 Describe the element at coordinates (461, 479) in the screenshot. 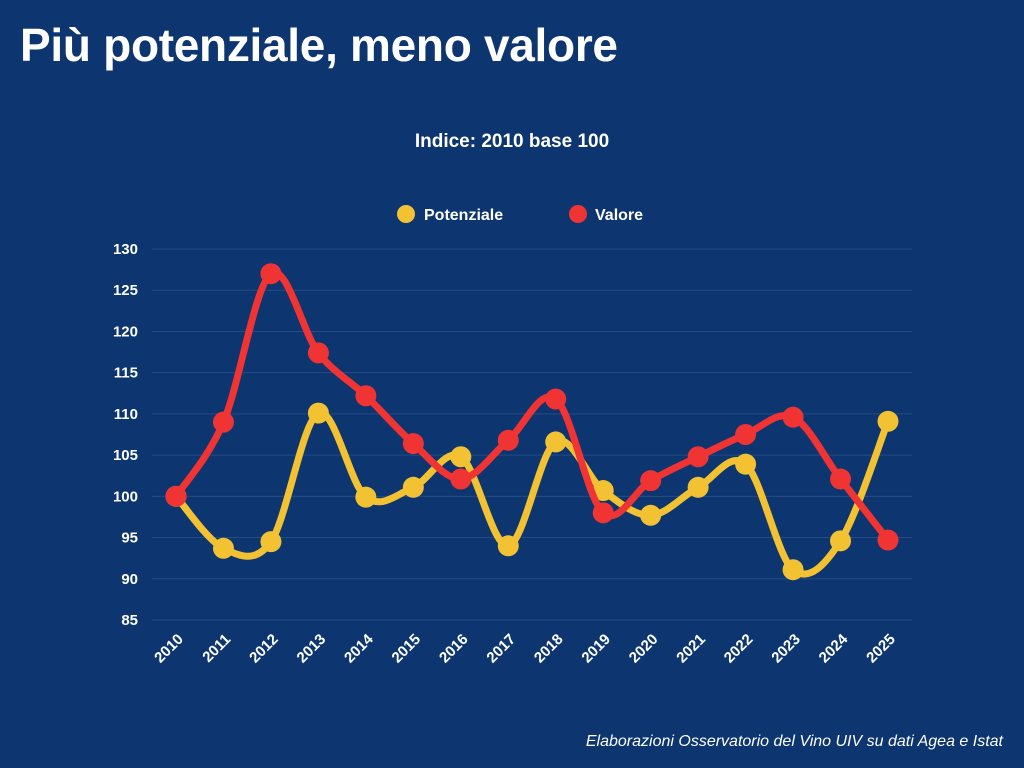

I see `data-point-valore-2016` at that location.